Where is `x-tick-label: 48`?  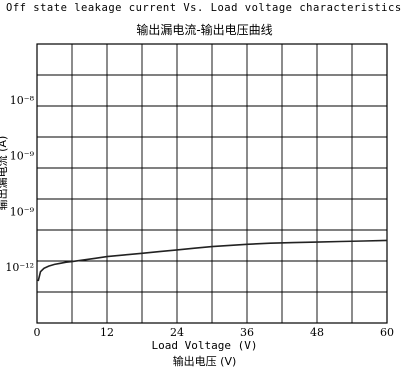 x-tick-label: 48 is located at coordinates (317, 332).